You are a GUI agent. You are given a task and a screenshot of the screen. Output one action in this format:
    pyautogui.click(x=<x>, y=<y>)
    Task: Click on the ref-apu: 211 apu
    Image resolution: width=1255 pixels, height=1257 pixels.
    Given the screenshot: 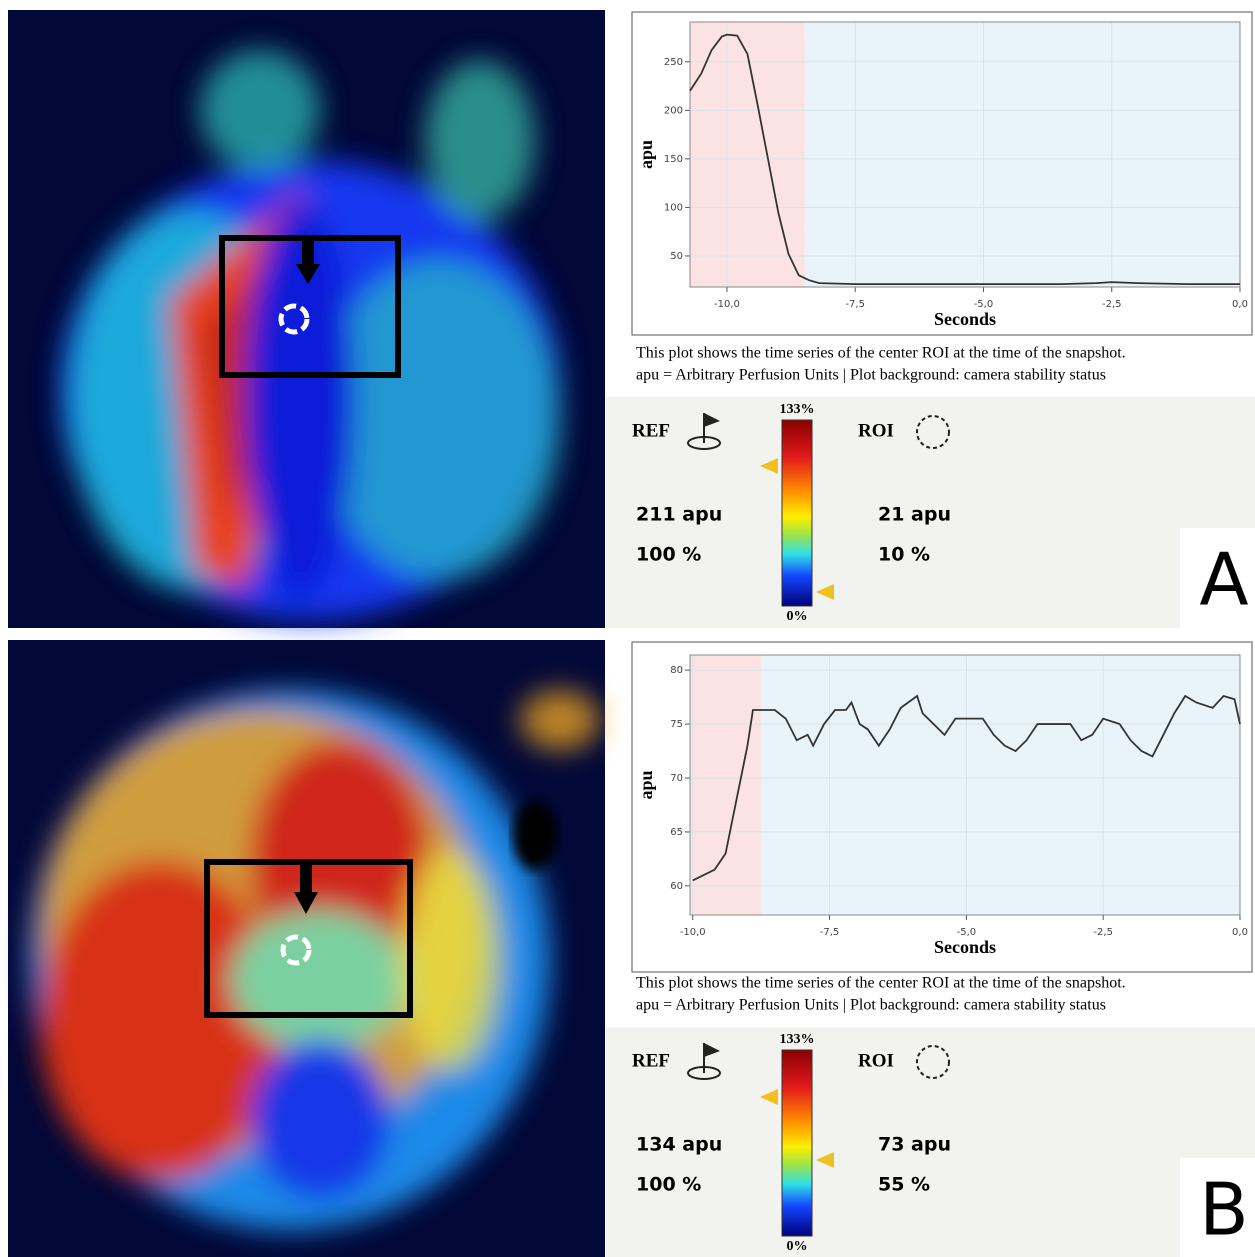 What is the action you would take?
    pyautogui.click(x=679, y=515)
    